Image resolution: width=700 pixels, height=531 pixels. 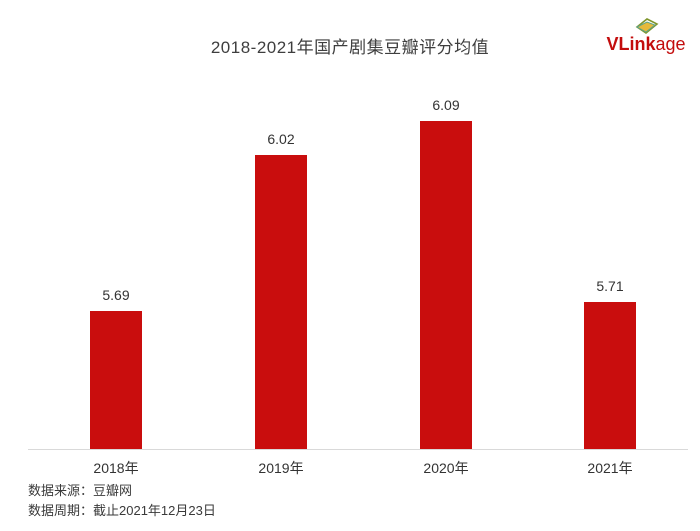 What do you see at coordinates (122, 510) in the screenshot?
I see `data-period-label: 数据周期：截止2021年12月23日` at bounding box center [122, 510].